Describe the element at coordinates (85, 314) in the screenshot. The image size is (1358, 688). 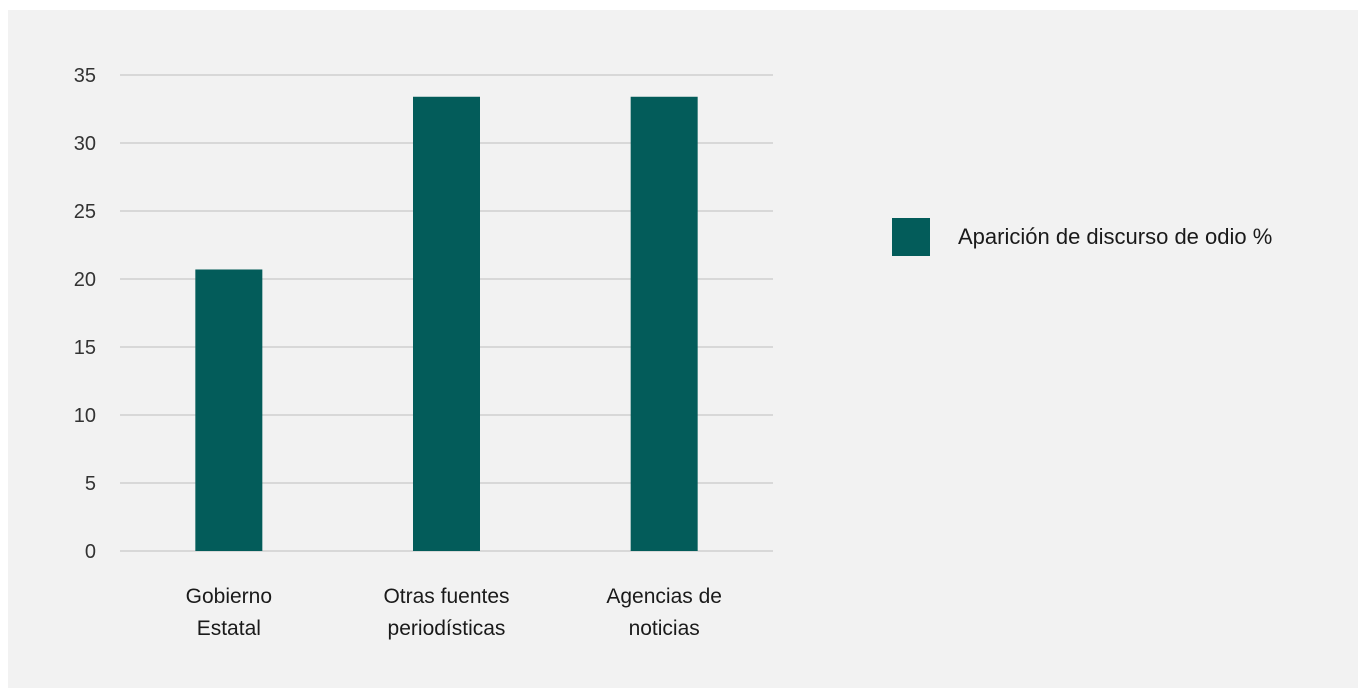
I see `y-axis-ticks: 0 5 10 15 20 25 30 35` at that location.